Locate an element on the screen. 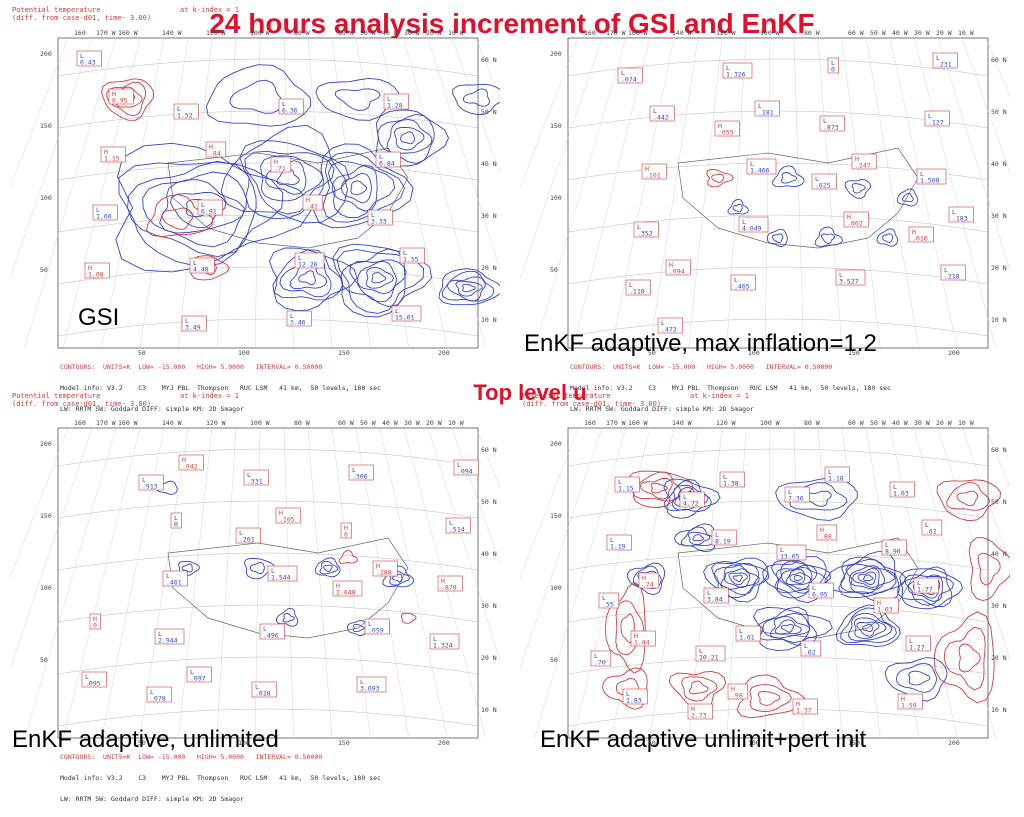 This screenshot has height=817, width=1024. slide-subtitle: Top level u is located at coordinates (530, 392).